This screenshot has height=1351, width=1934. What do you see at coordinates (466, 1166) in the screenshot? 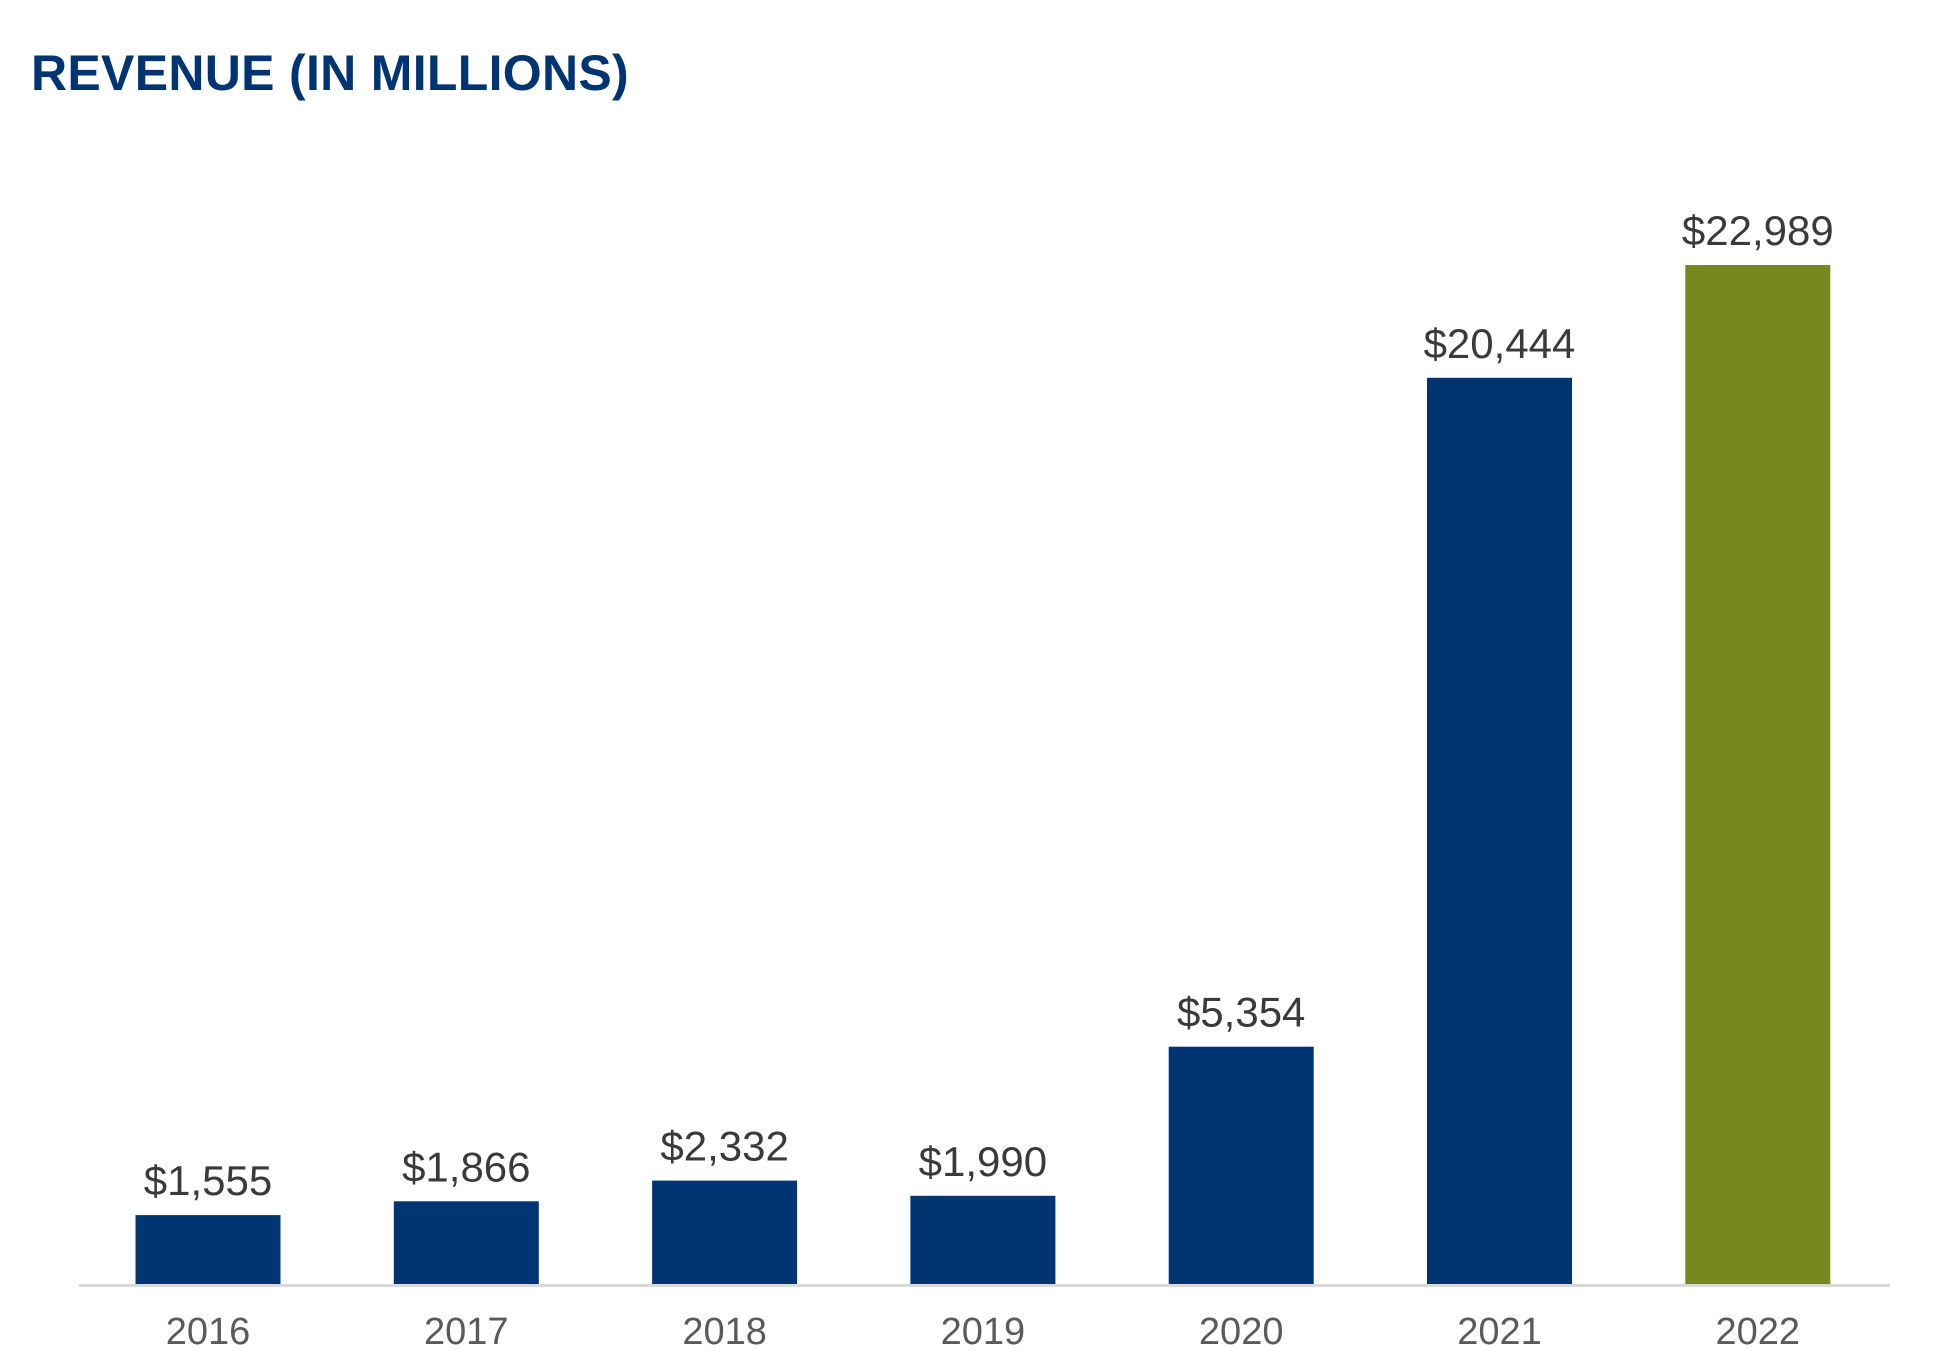
I see `value-label-2017: $1,866` at bounding box center [466, 1166].